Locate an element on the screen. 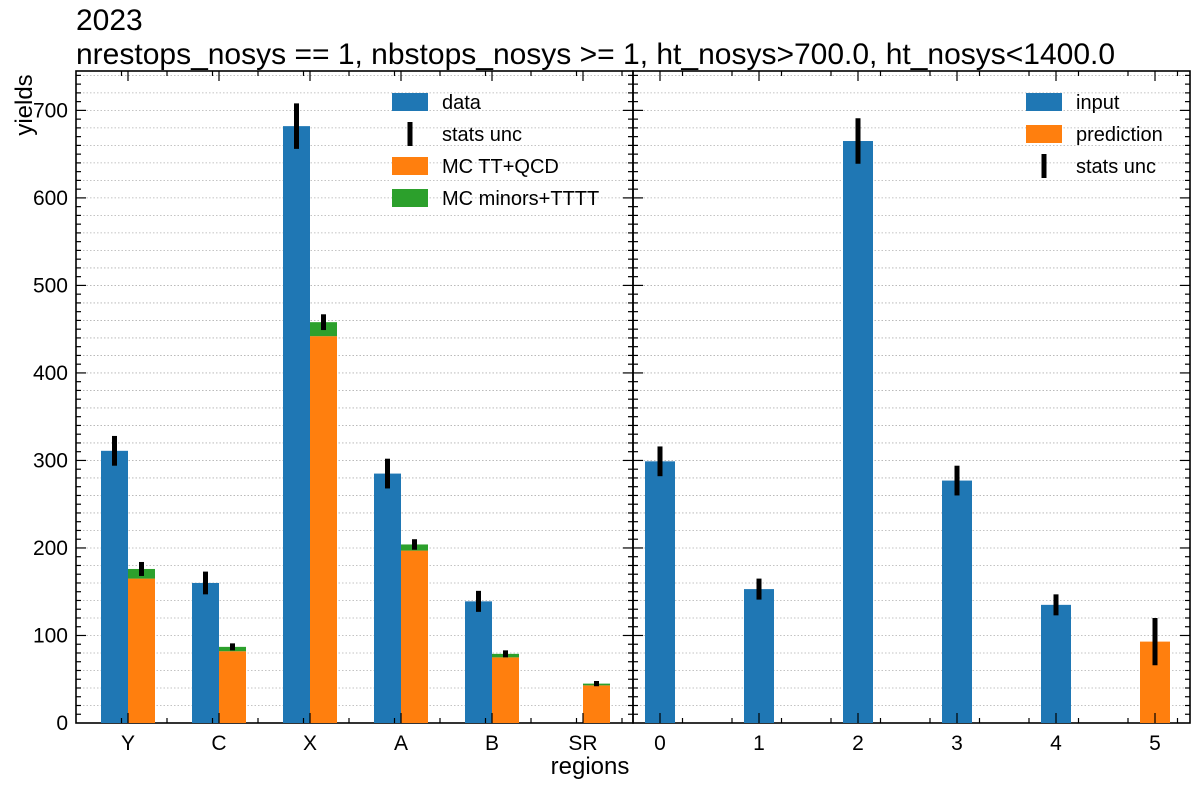  y-tick-label: 200 is located at coordinates (50, 548).